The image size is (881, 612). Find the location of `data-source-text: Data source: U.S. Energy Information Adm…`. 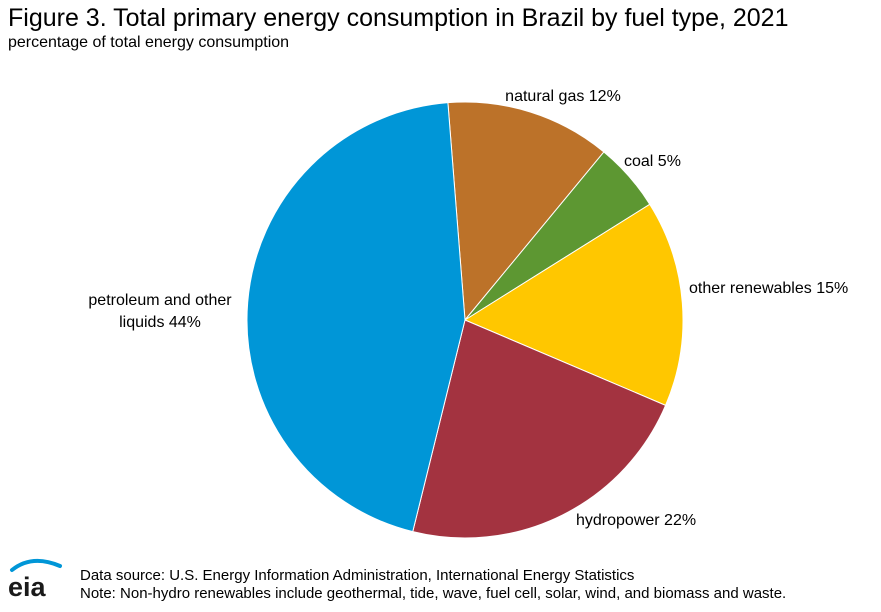

data-source-text: Data source: U.S. Energy Information Adm… is located at coordinates (357, 575).